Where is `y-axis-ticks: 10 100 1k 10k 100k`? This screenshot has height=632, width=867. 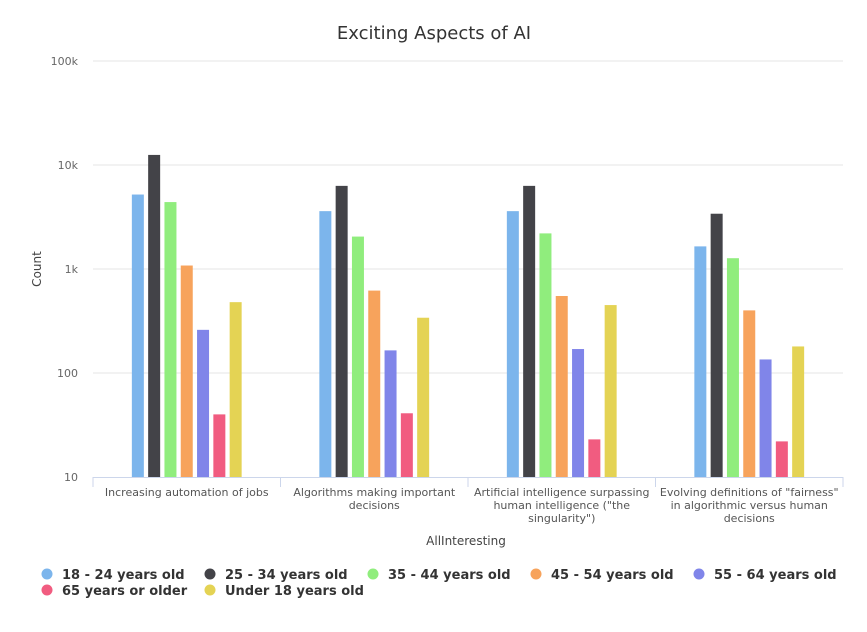 y-axis-ticks: 10 100 1k 10k 100k is located at coordinates (65, 269).